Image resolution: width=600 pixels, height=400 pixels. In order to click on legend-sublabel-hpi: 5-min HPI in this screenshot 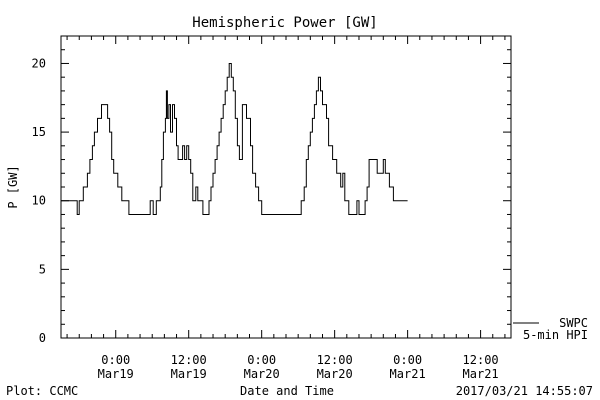, I will do `click(555, 335)`.